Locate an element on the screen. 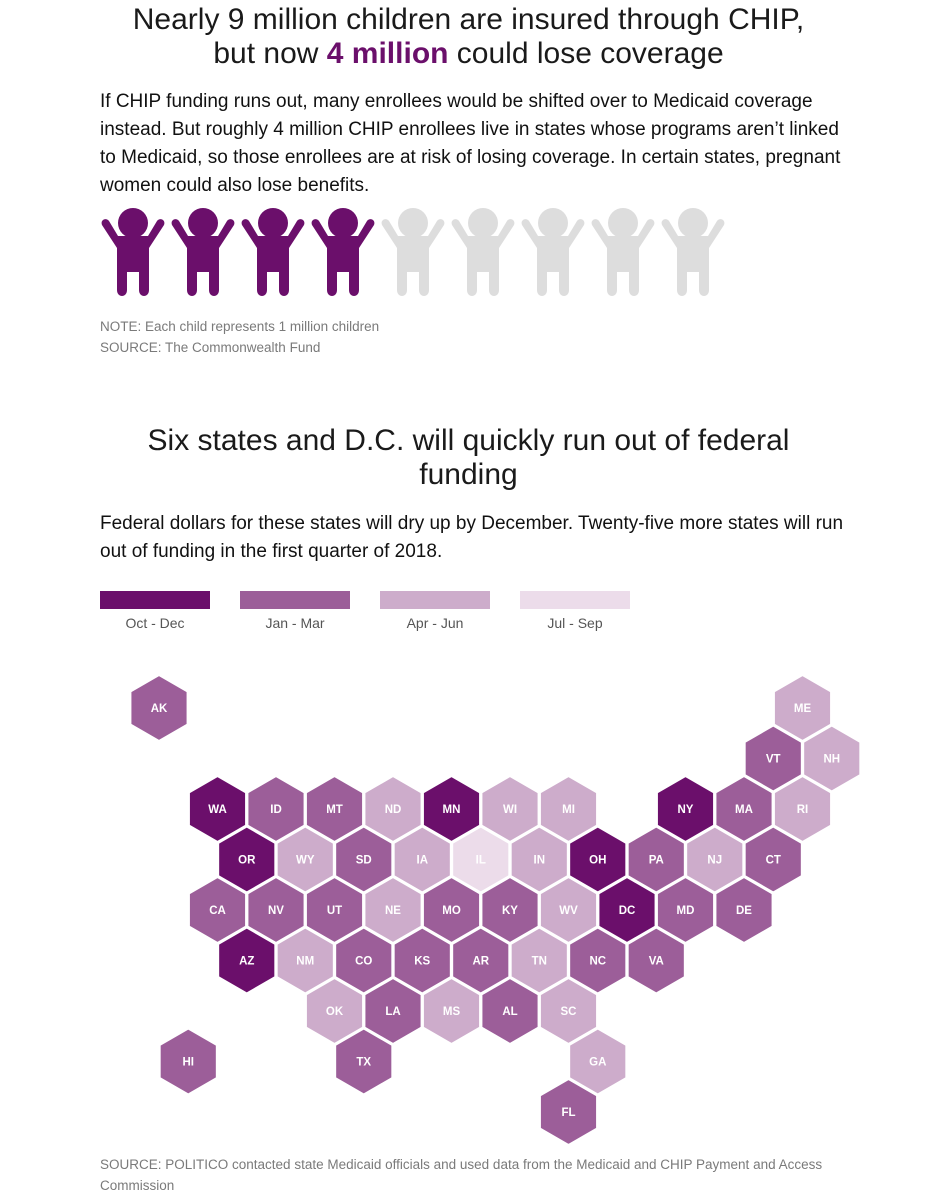 The width and height of the screenshot is (937, 1200). state-hex-label: PA is located at coordinates (656, 861).